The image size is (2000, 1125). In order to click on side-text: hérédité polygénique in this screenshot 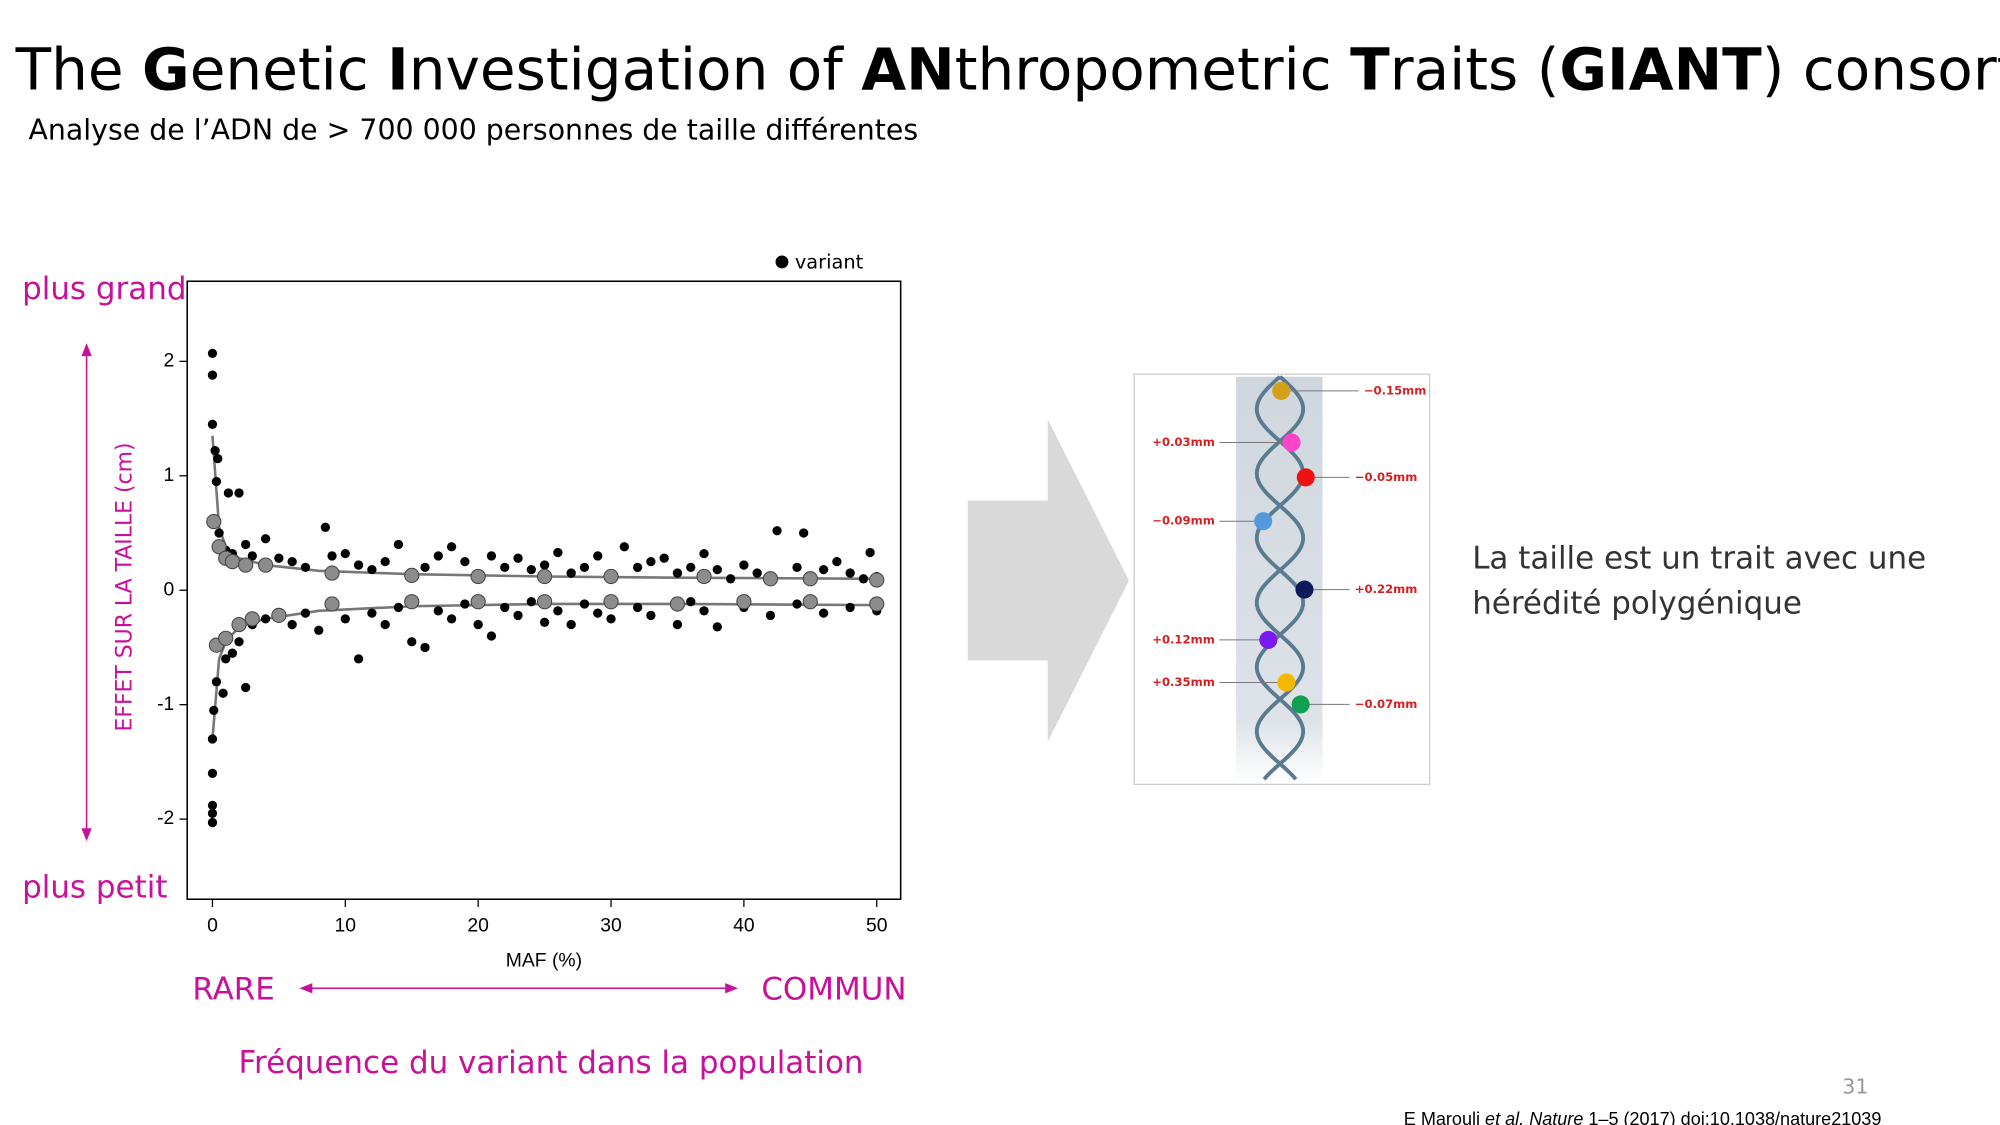, I will do `click(1637, 604)`.